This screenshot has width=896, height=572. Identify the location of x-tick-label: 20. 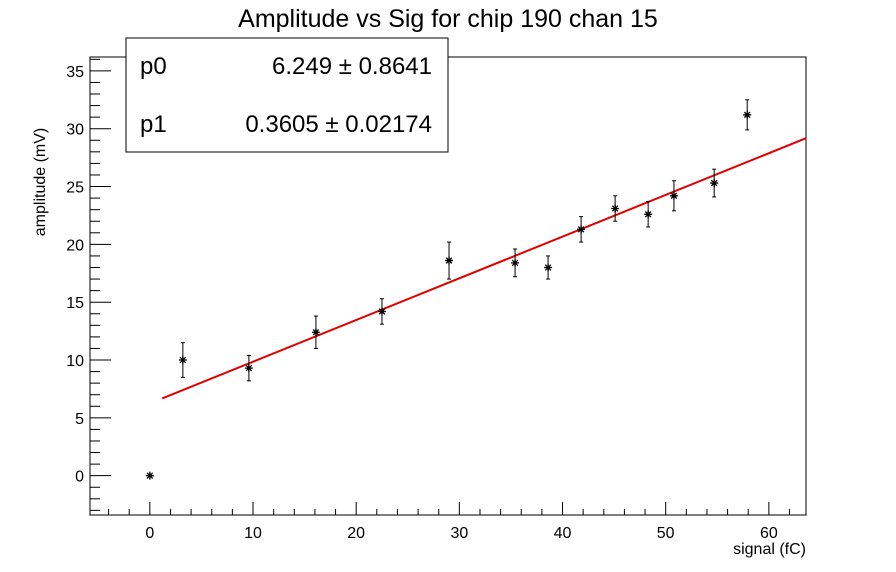
(356, 533).